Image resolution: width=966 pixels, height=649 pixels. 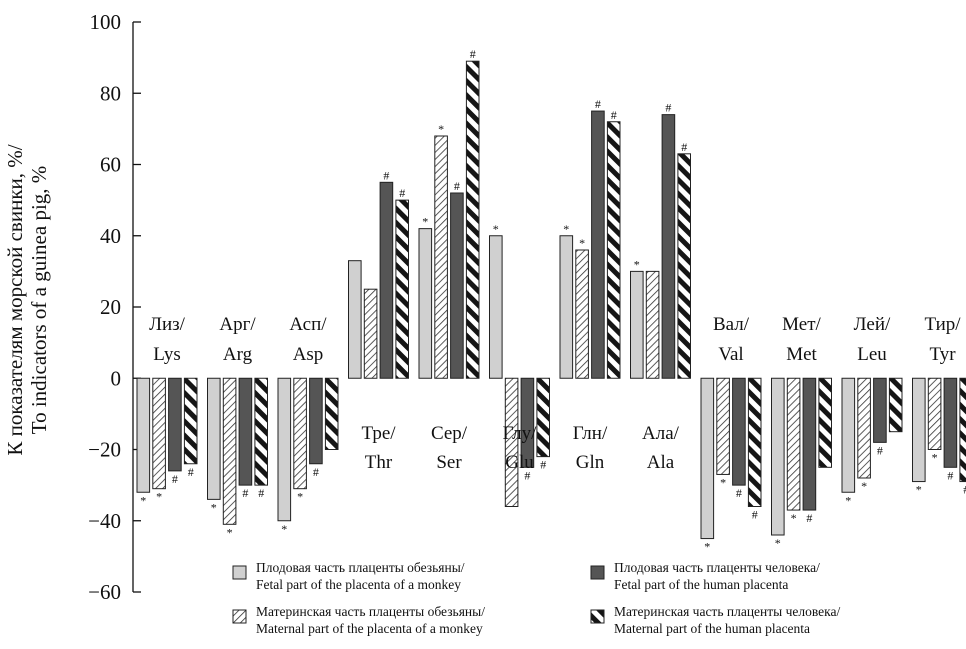 I want to click on y-tick-label: 20, so click(x=110, y=307).